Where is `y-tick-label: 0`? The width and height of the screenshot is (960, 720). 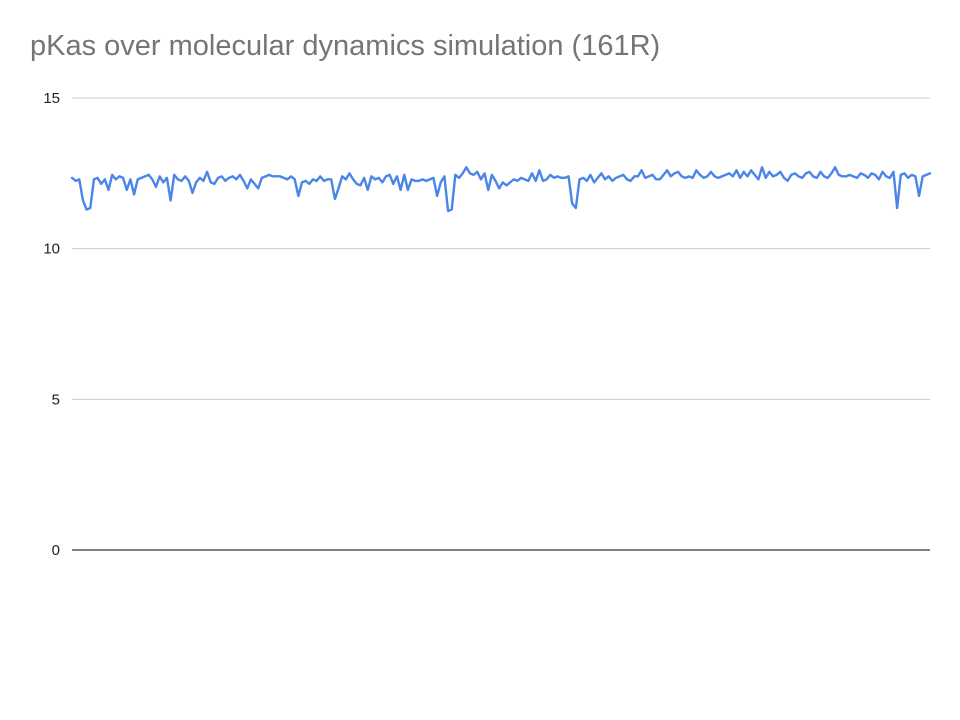
y-tick-label: 0 is located at coordinates (56, 550).